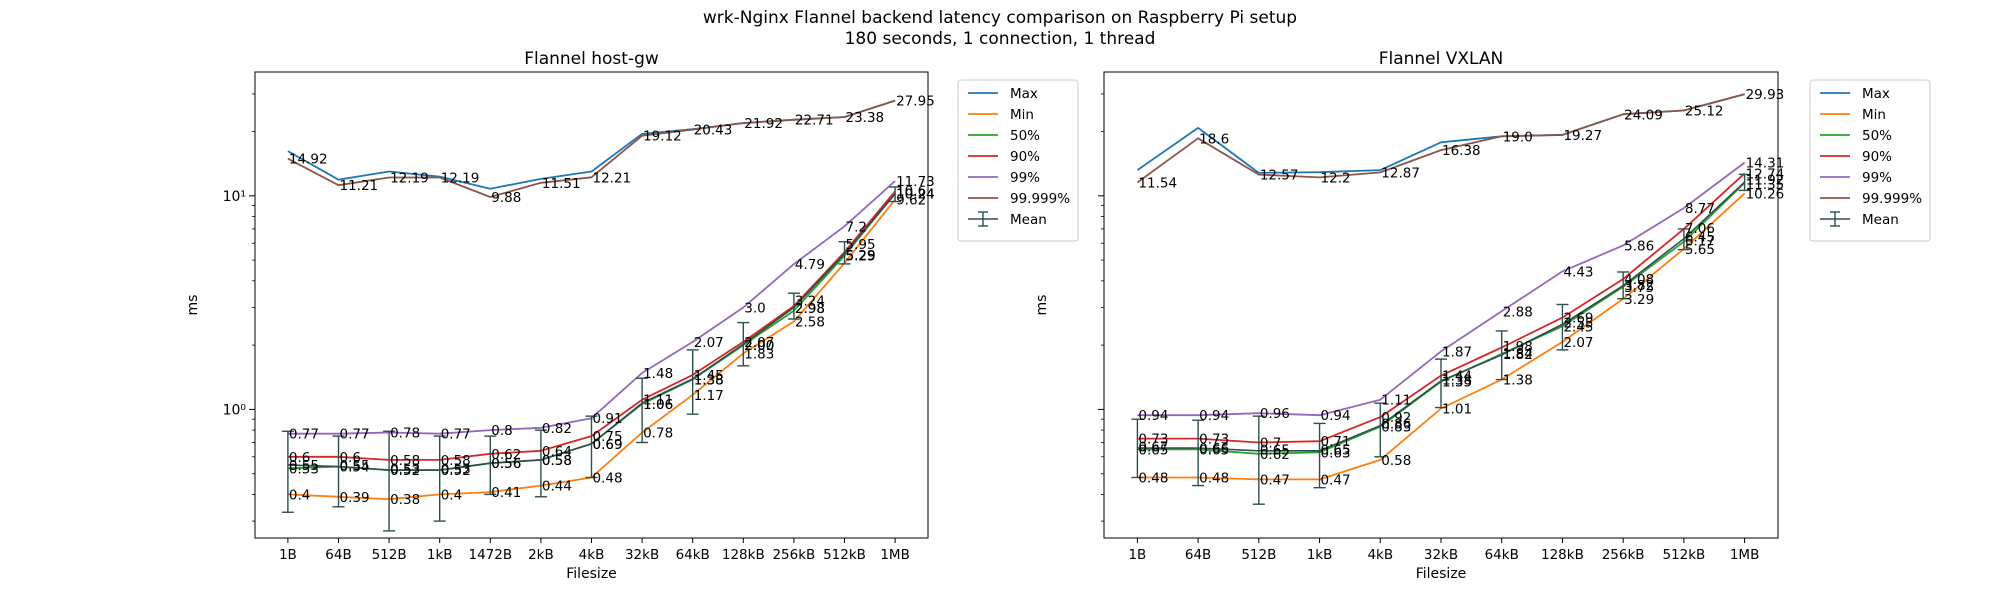  Describe the element at coordinates (915, 101) in the screenshot. I see `data-label: 27.95` at that location.